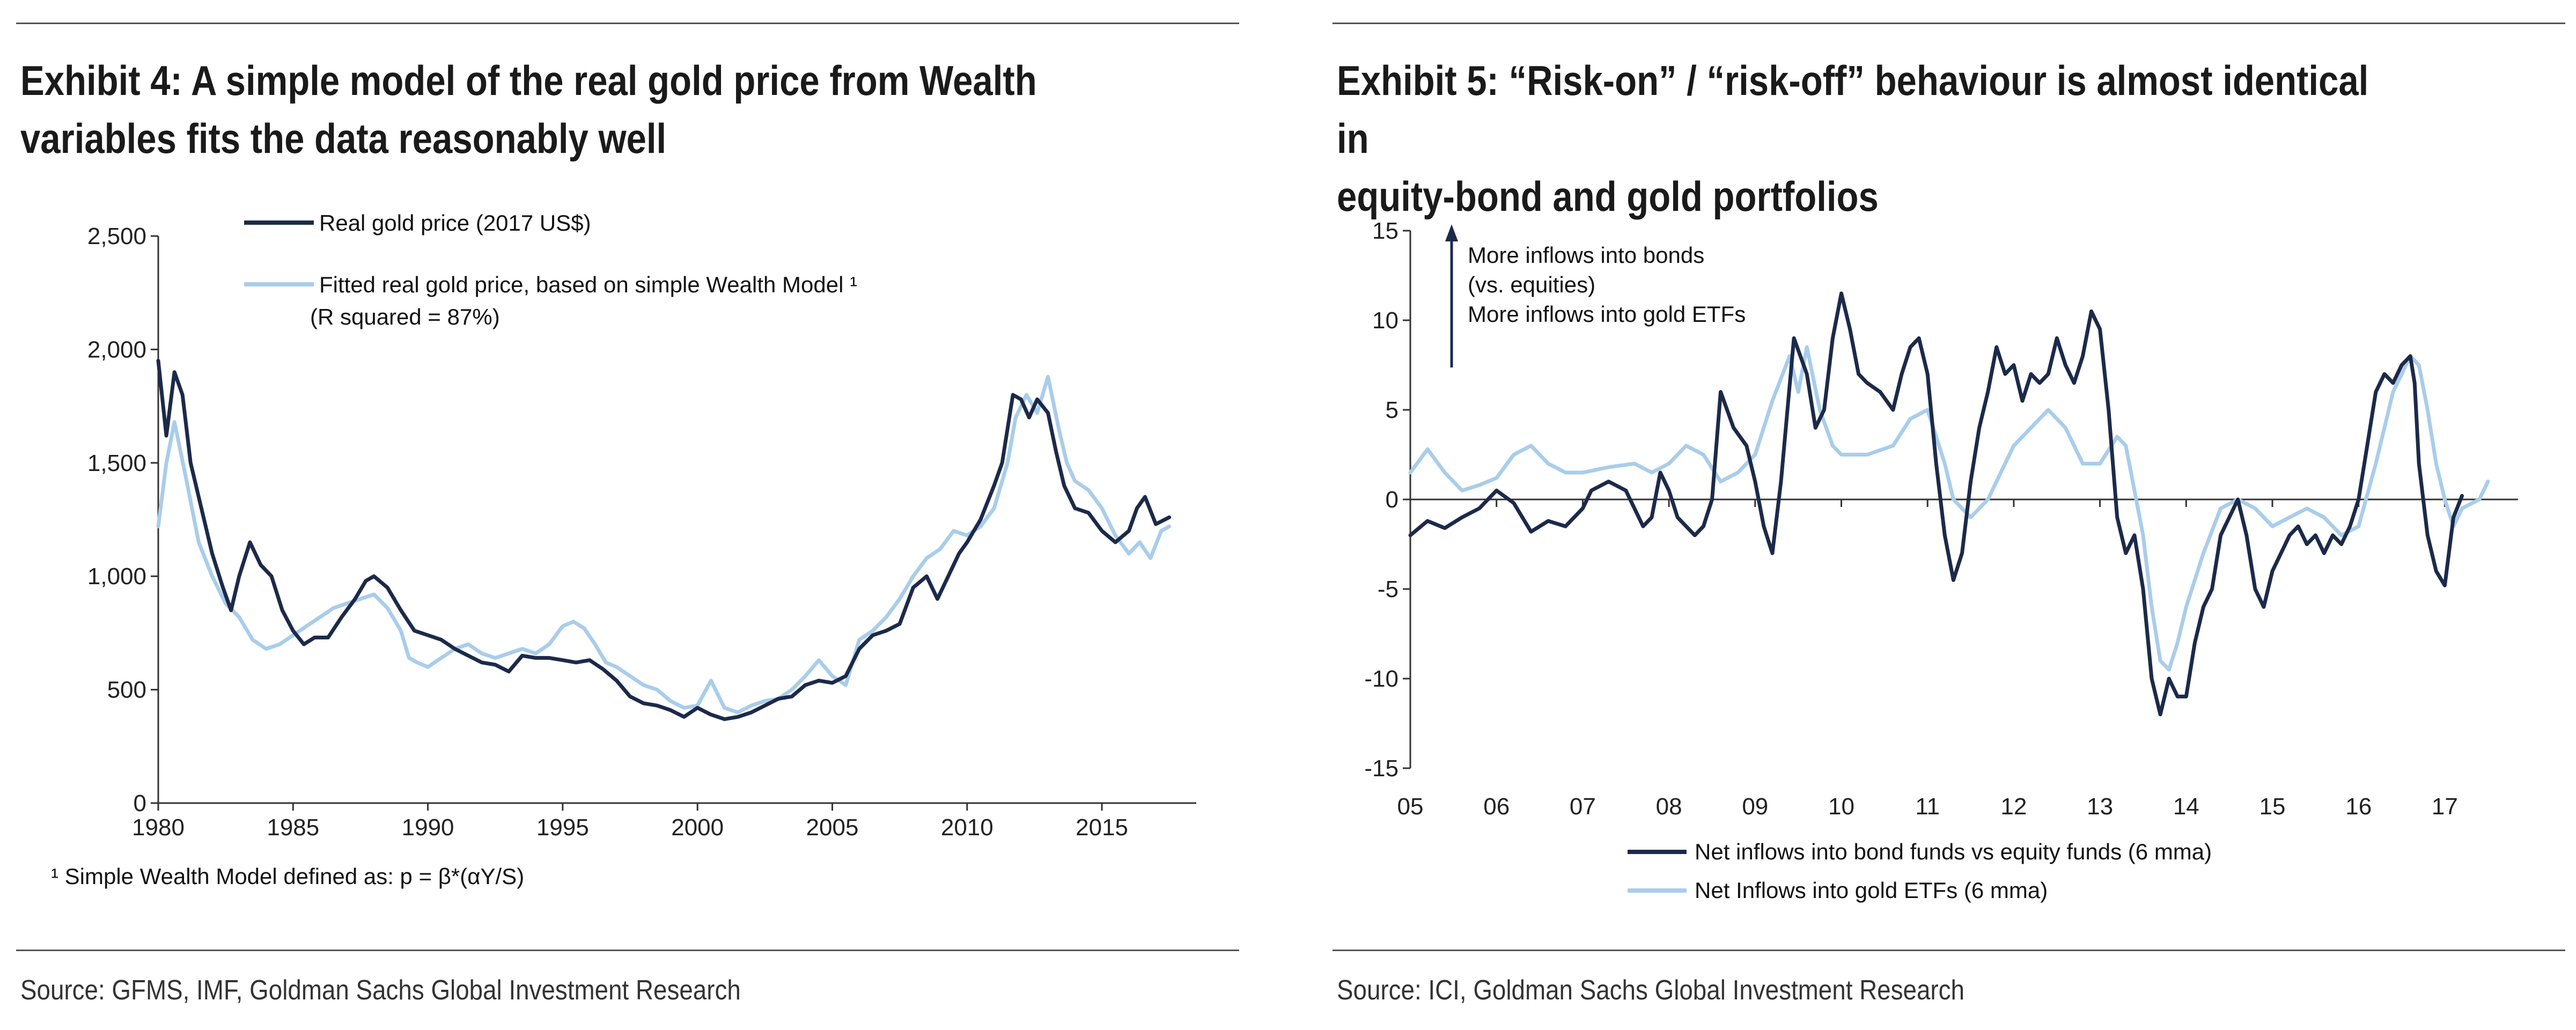 The height and width of the screenshot is (1030, 2576). Describe the element at coordinates (1841, 807) in the screenshot. I see `x-tick-label: 10` at that location.